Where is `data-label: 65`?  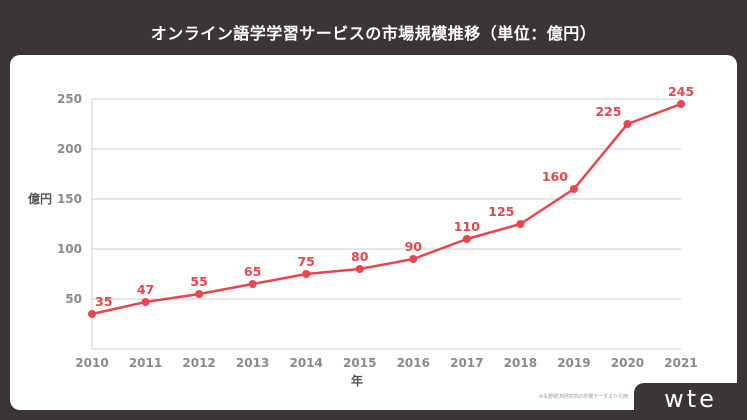 data-label: 65 is located at coordinates (252, 271).